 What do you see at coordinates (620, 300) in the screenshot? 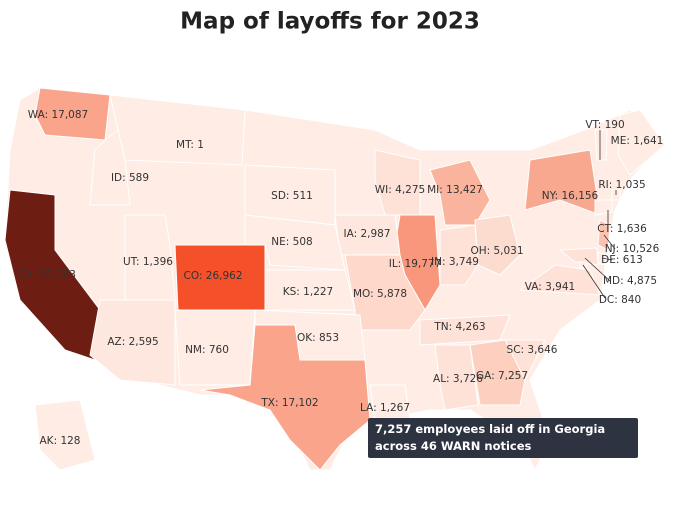
I see `state-label: DC: 840` at bounding box center [620, 300].